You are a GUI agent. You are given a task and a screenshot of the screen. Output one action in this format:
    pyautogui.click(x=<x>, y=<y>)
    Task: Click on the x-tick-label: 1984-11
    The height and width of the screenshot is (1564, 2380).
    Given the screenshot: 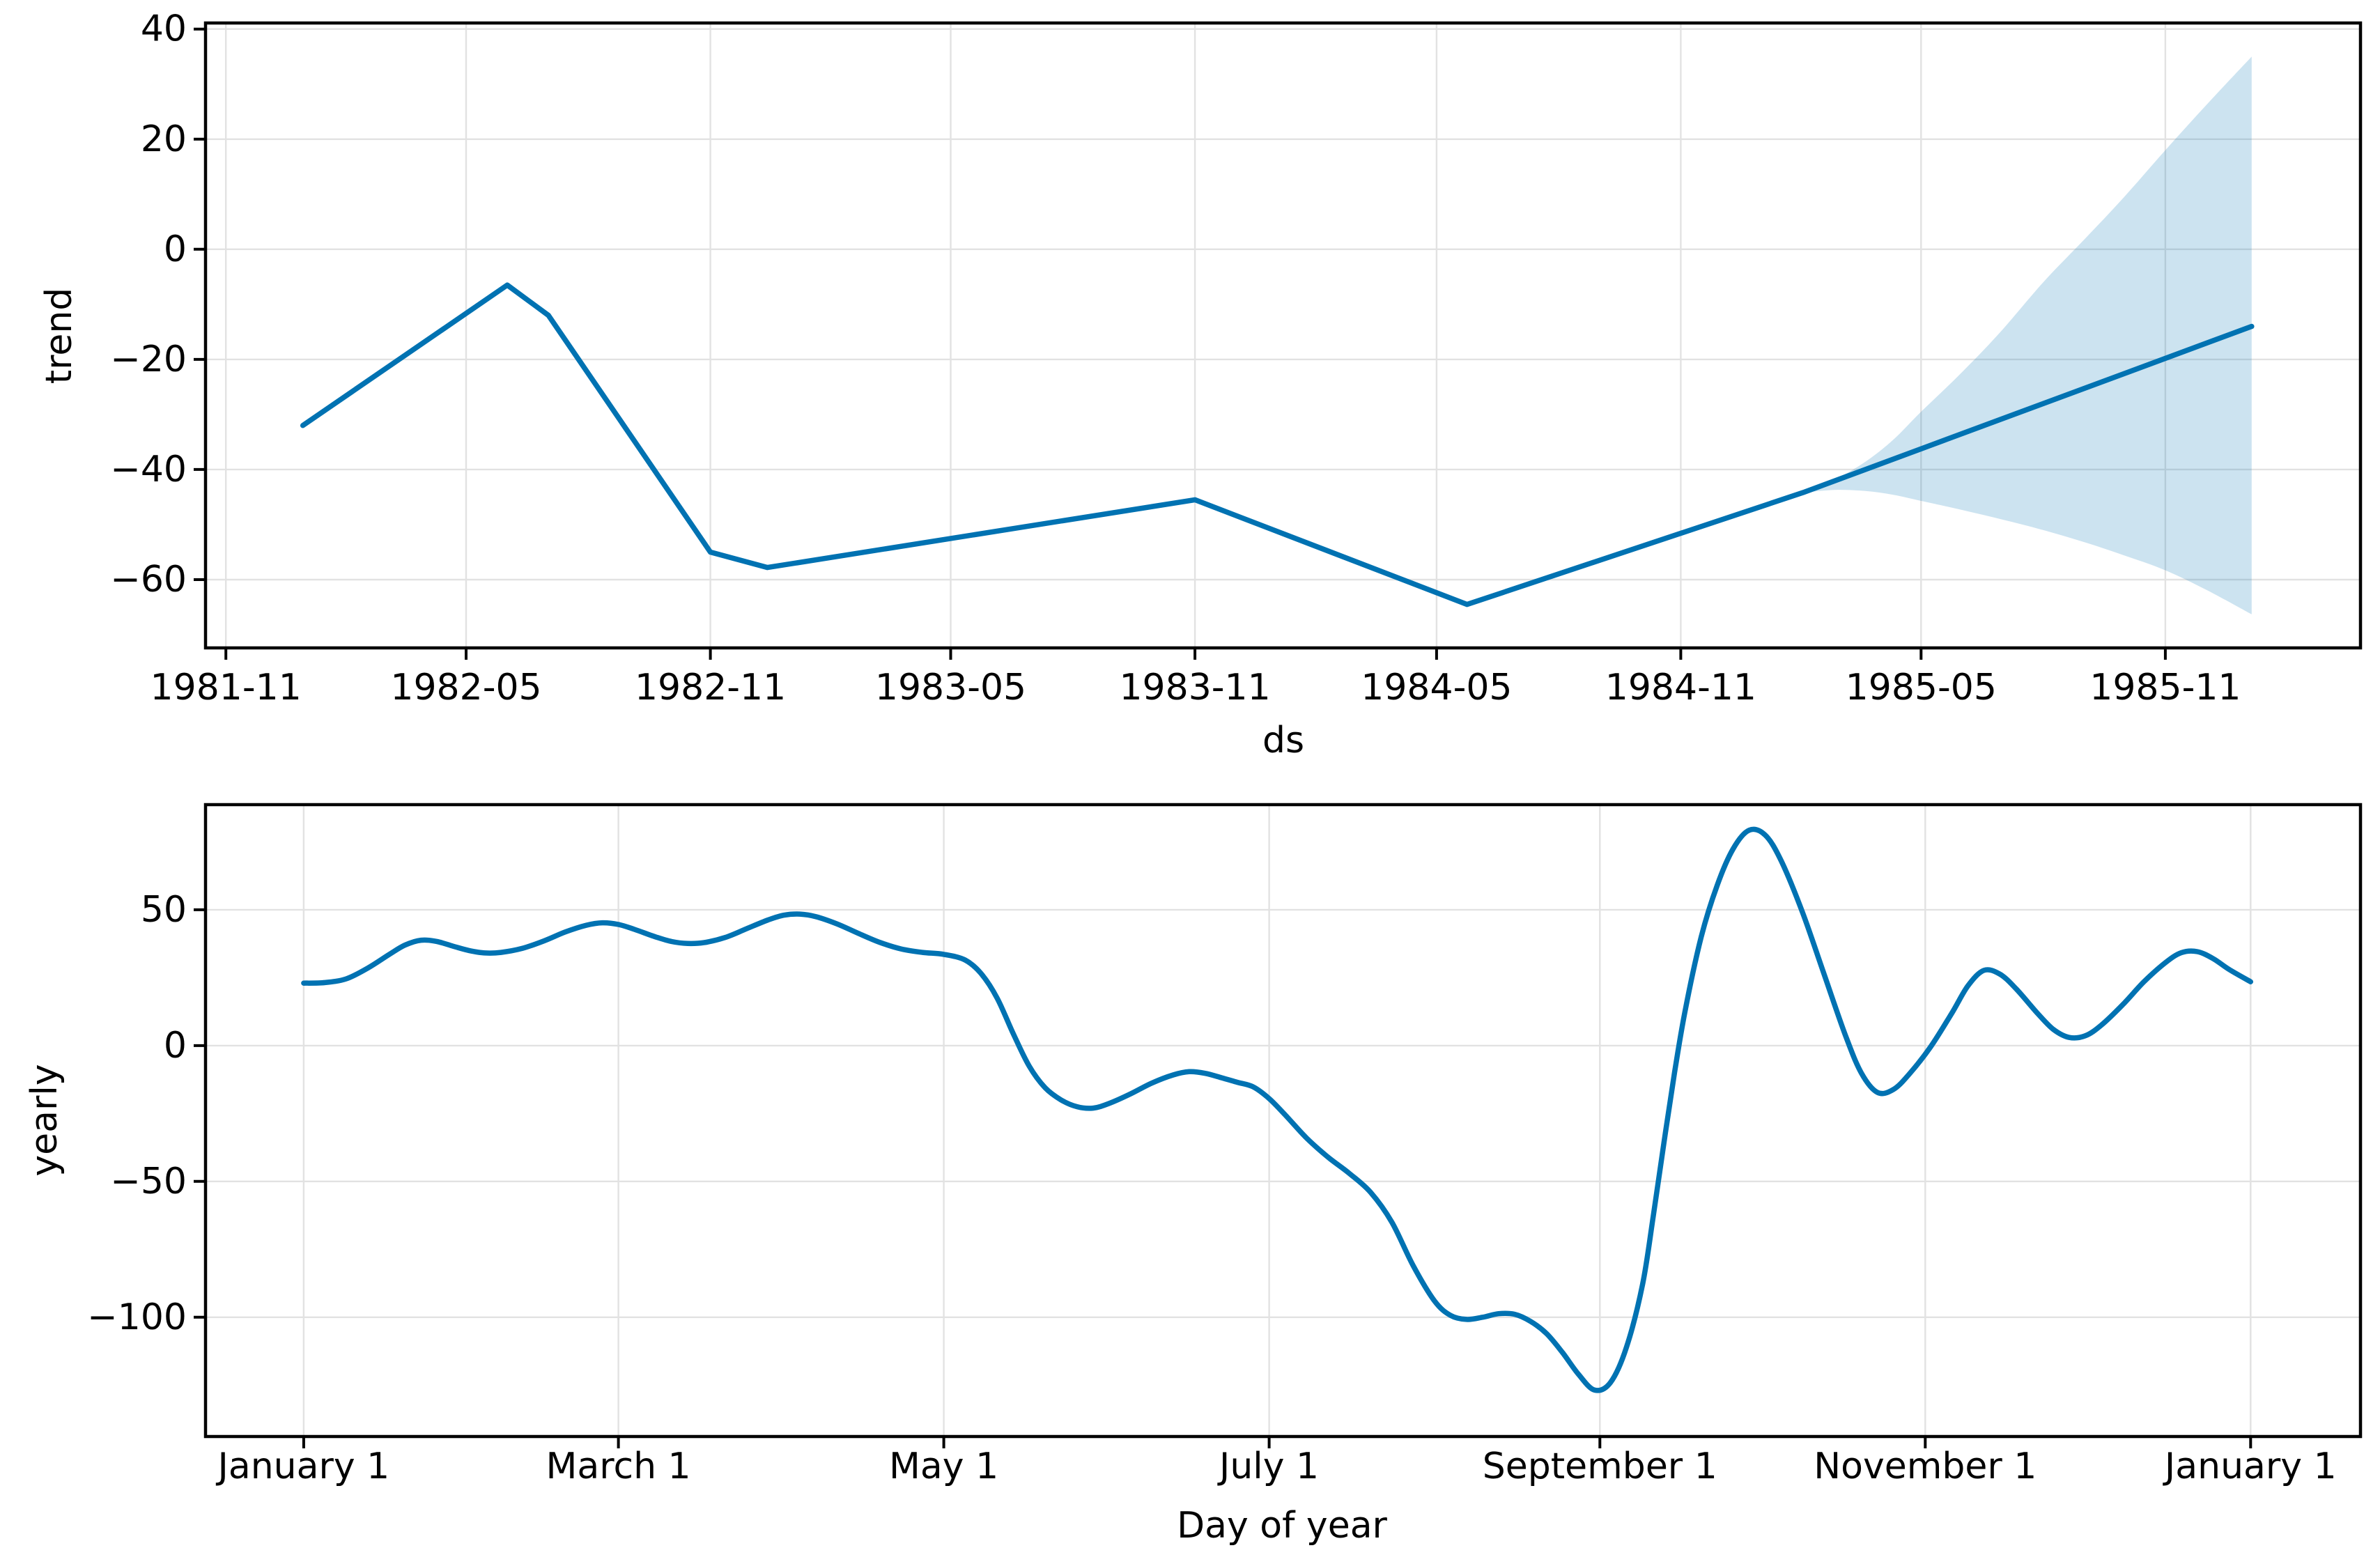 What is the action you would take?
    pyautogui.click(x=1680, y=688)
    